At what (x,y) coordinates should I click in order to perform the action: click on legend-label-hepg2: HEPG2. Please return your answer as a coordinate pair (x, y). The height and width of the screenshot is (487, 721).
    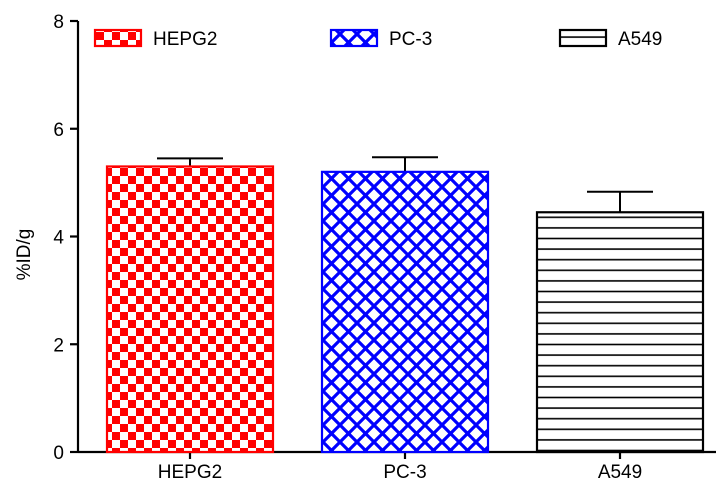
    Looking at the image, I should click on (185, 39).